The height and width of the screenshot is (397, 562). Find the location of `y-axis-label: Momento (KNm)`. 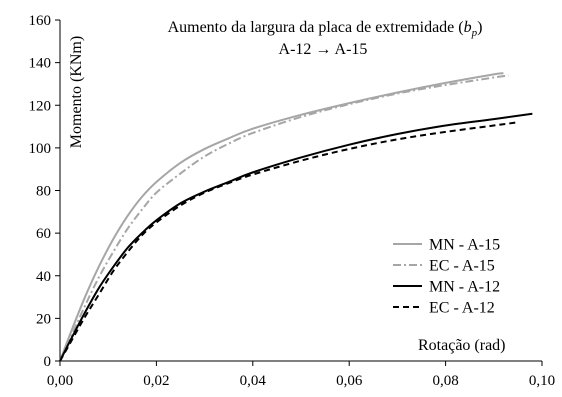

y-axis-label: Momento (KNm) is located at coordinates (76, 92).